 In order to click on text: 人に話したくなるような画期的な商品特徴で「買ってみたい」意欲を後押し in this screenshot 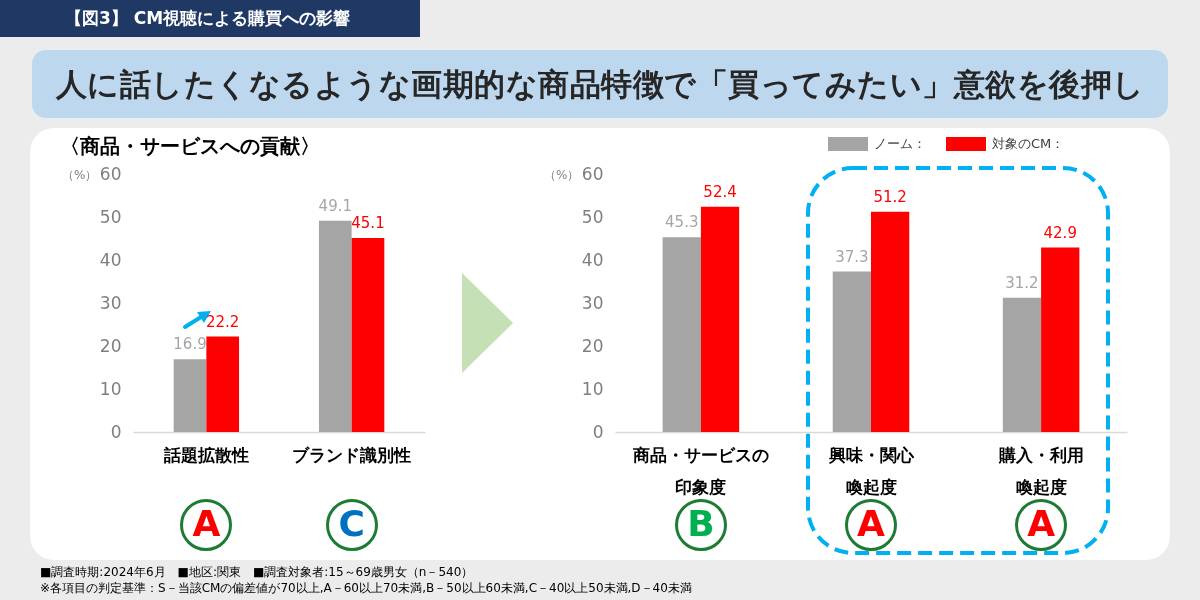, I will do `click(600, 84)`.